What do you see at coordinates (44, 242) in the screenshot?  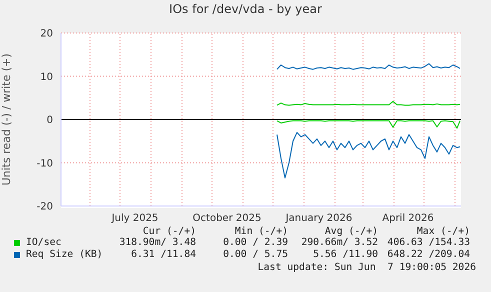 I see `legend-label: IO/sec` at bounding box center [44, 242].